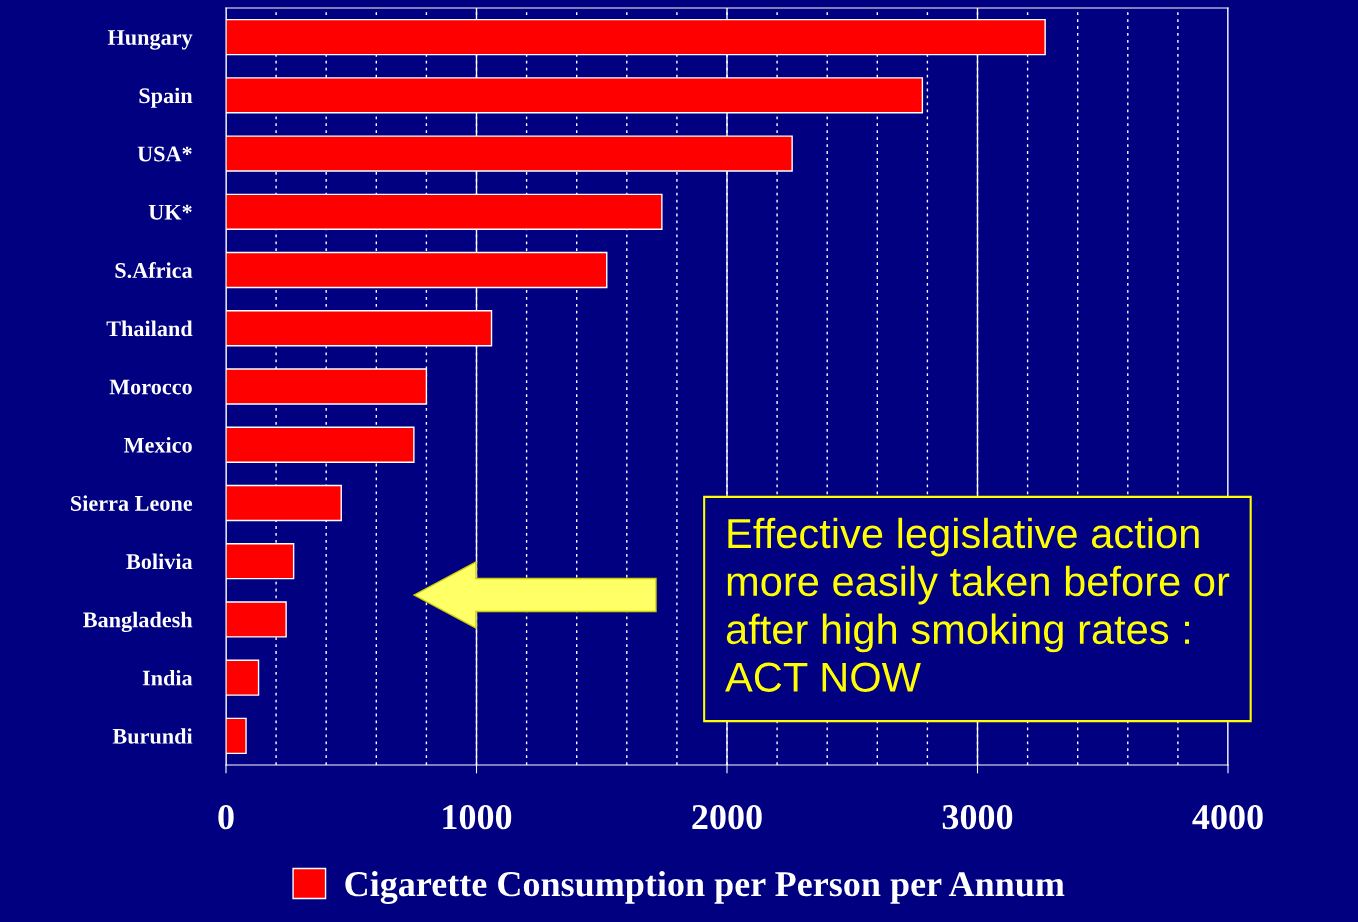  Describe the element at coordinates (167, 677) in the screenshot. I see `y-tick-label: India` at that location.